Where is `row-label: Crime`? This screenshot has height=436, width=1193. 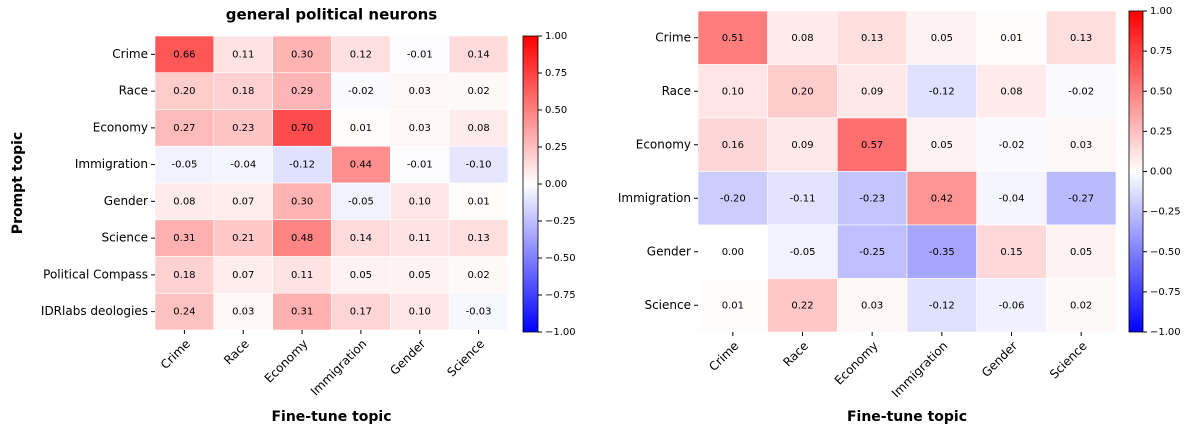
row-label: Crime is located at coordinates (130, 54).